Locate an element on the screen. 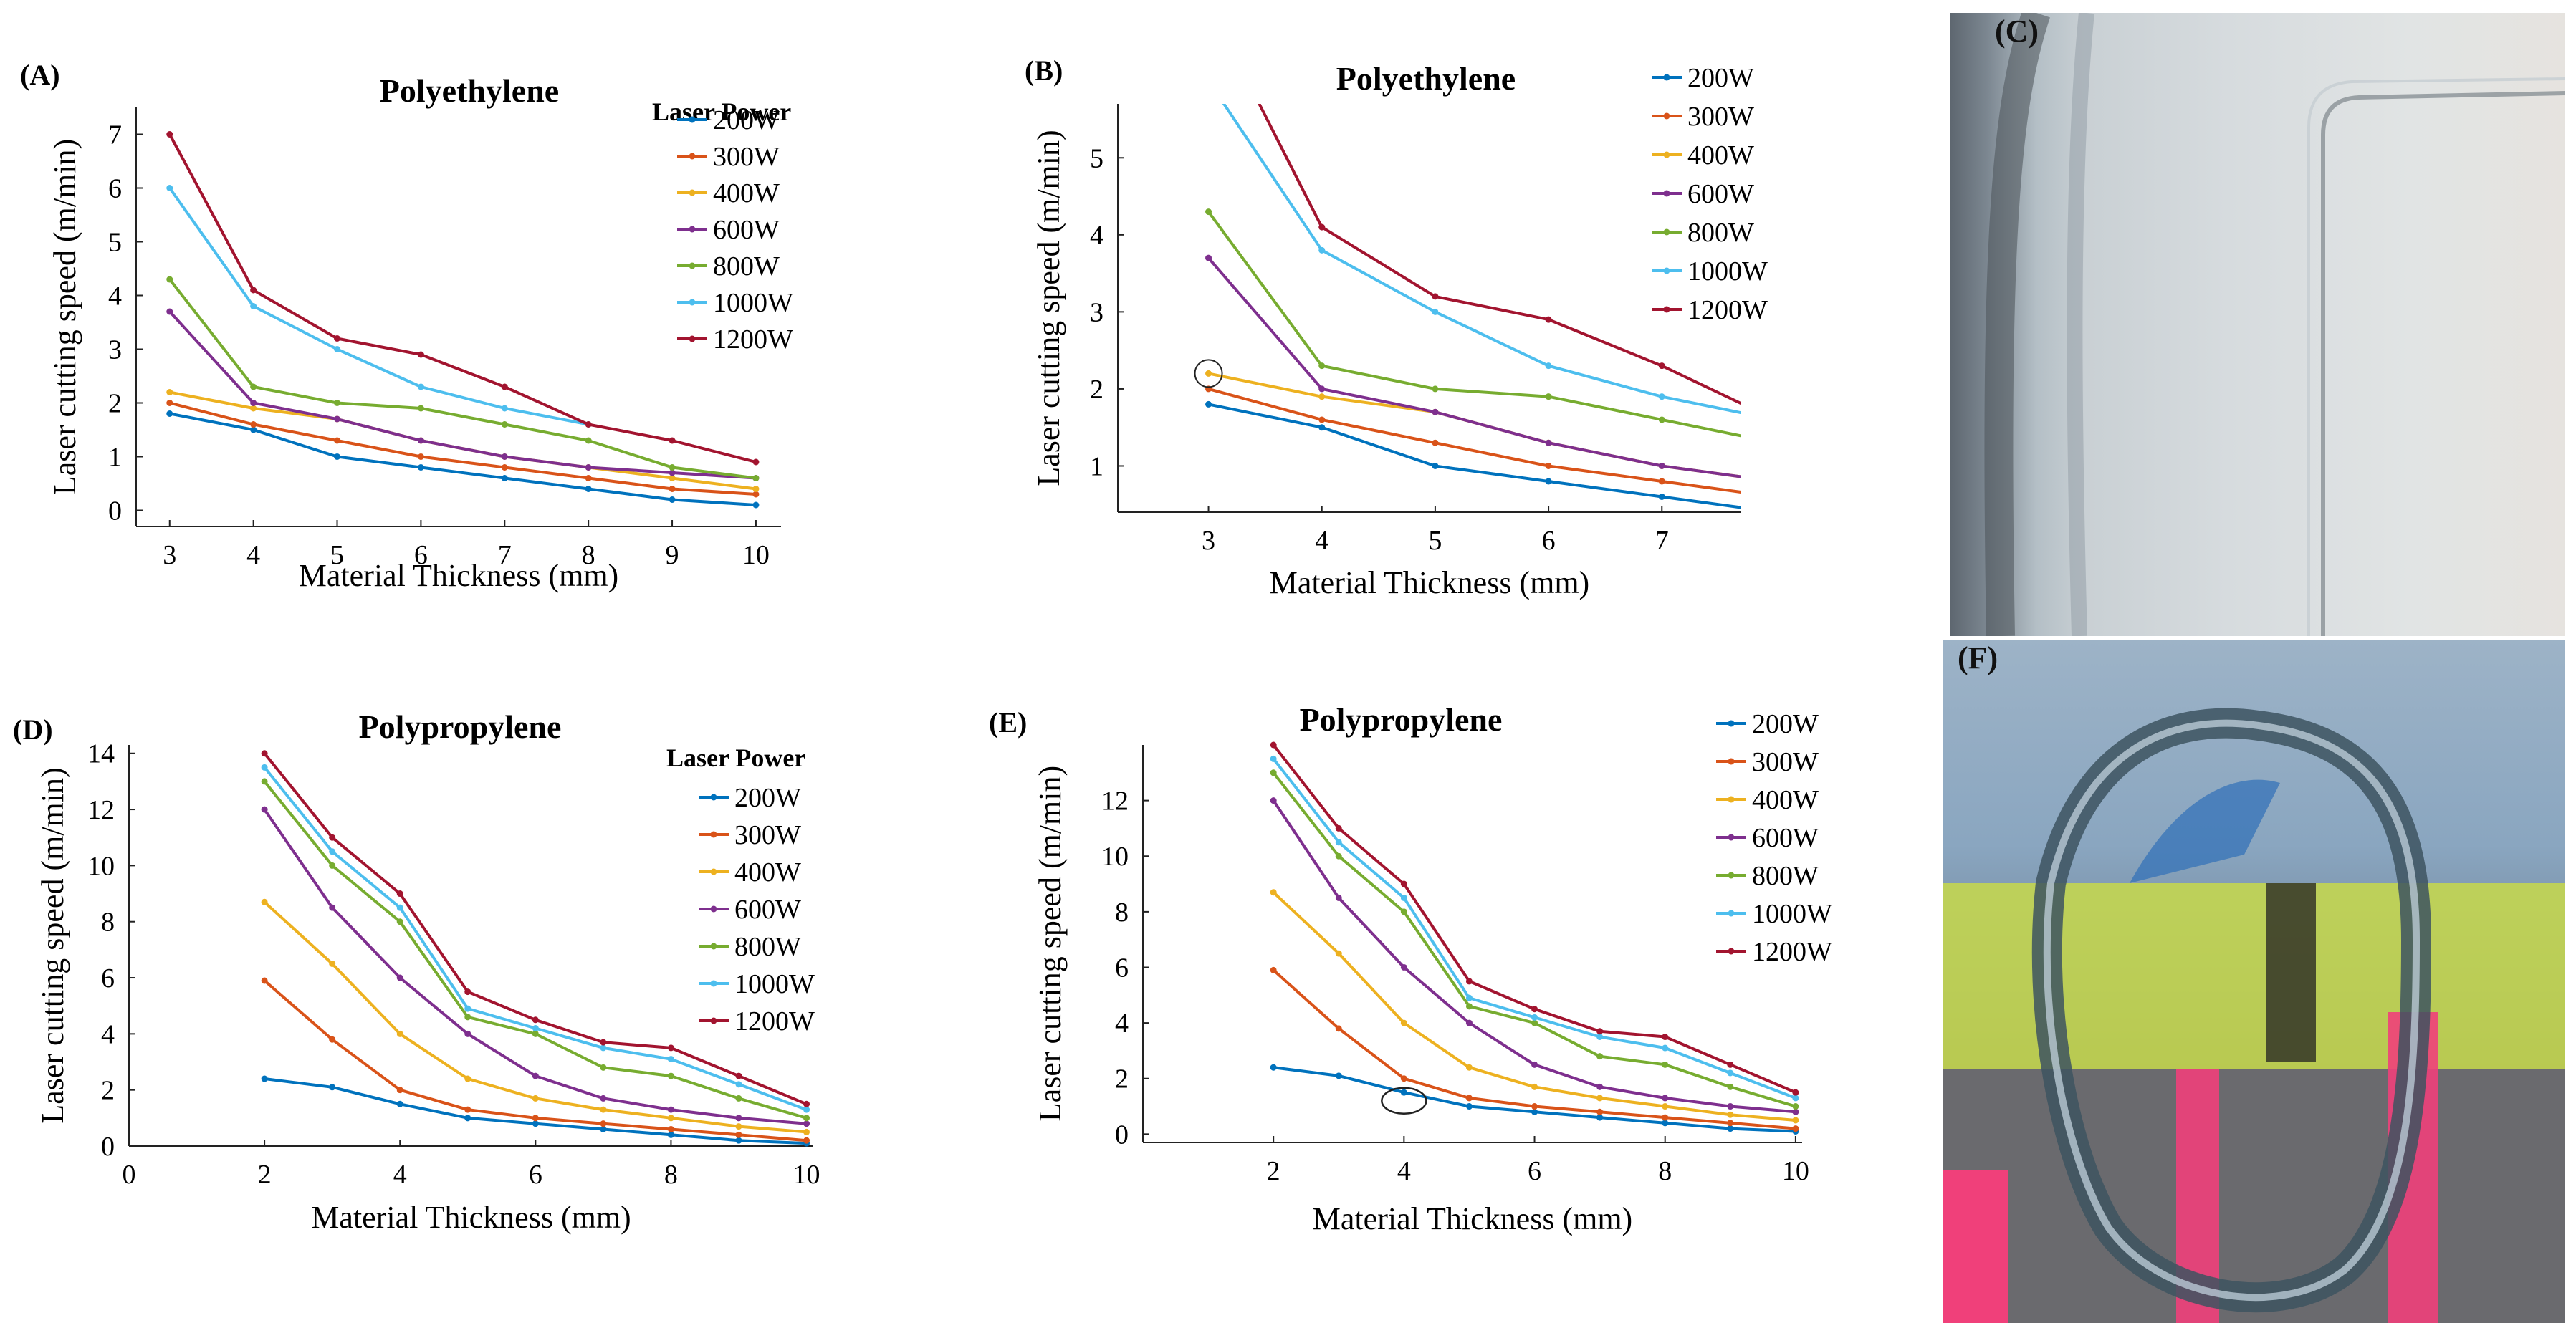 This screenshot has height=1323, width=2576. y-tick-label: 2 is located at coordinates (115, 404).